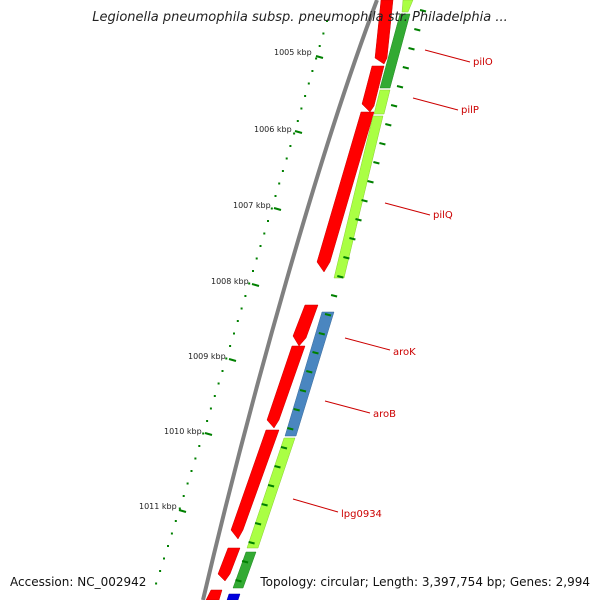 This screenshot has height=600, width=600. What do you see at coordinates (407, 209) in the screenshot?
I see `leader-line-pilQ` at bounding box center [407, 209].